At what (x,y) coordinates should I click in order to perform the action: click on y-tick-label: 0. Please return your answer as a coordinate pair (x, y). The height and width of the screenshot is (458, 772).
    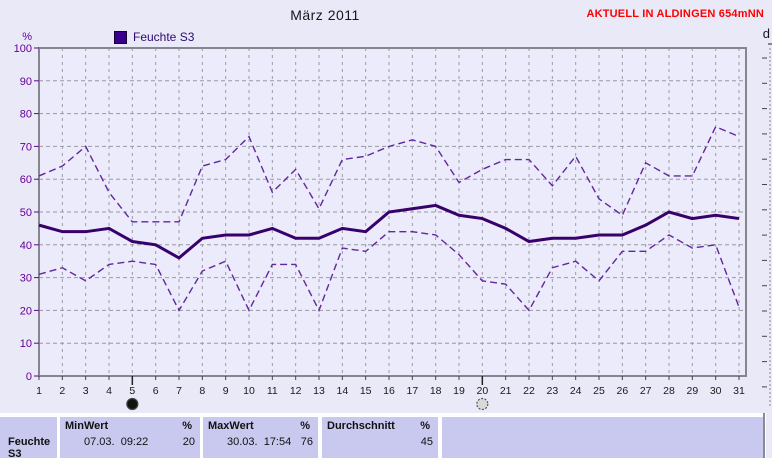
    Looking at the image, I should click on (29, 377).